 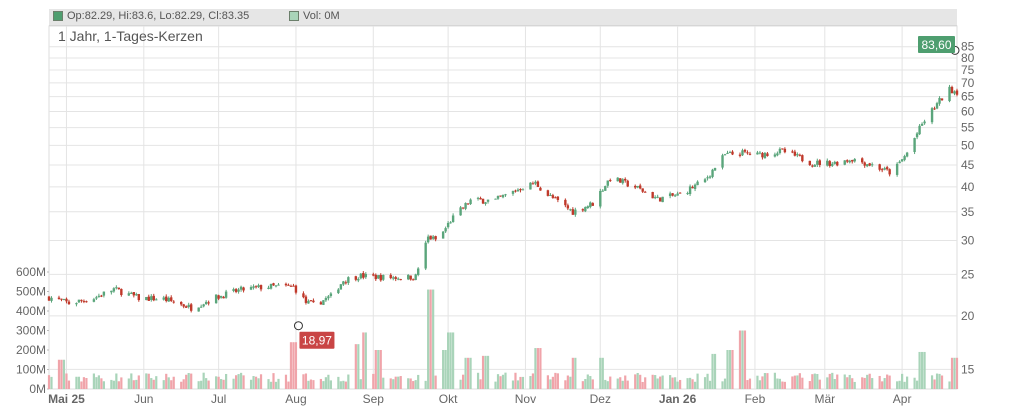 What do you see at coordinates (968, 70) in the screenshot?
I see `price-tick-label: 75` at bounding box center [968, 70].